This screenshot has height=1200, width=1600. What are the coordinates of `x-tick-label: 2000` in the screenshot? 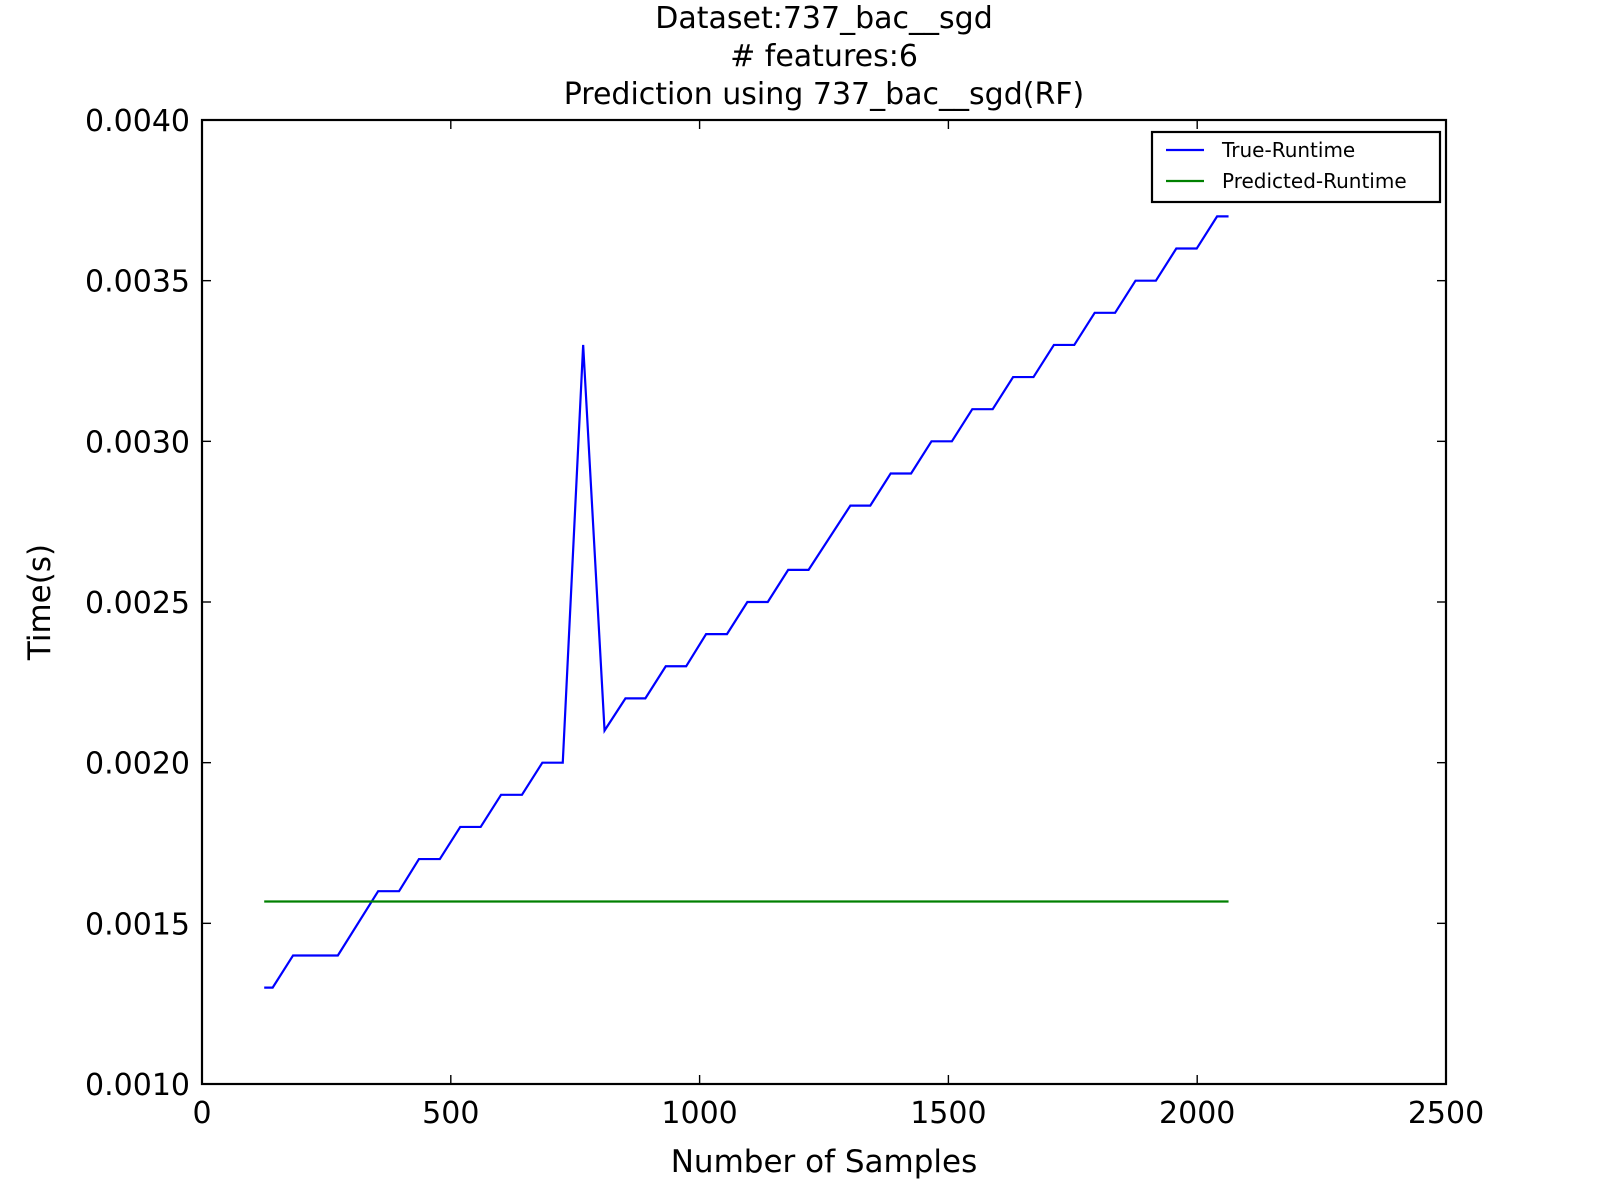 It's located at (1197, 1113).